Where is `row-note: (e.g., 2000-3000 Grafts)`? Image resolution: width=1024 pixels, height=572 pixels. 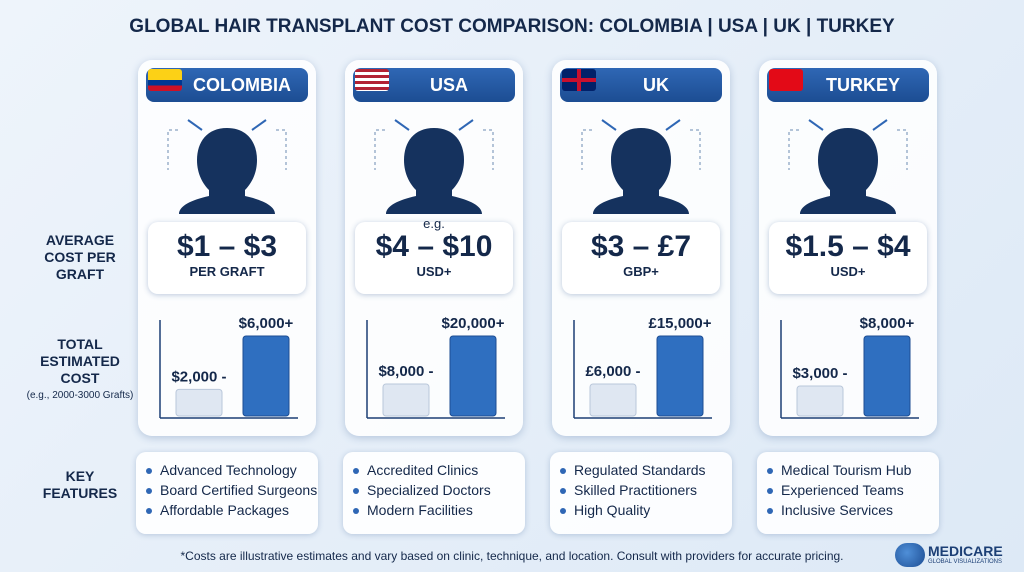 row-note: (e.g., 2000-3000 Grafts) is located at coordinates (80, 395).